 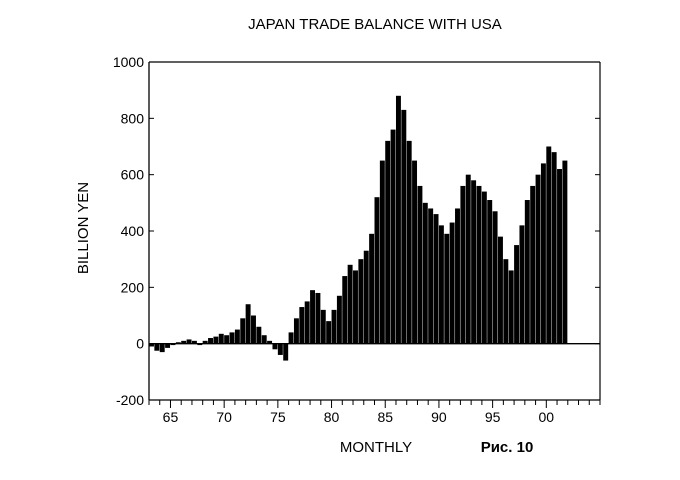 What do you see at coordinates (385, 417) in the screenshot?
I see `x-tick-label: 85` at bounding box center [385, 417].